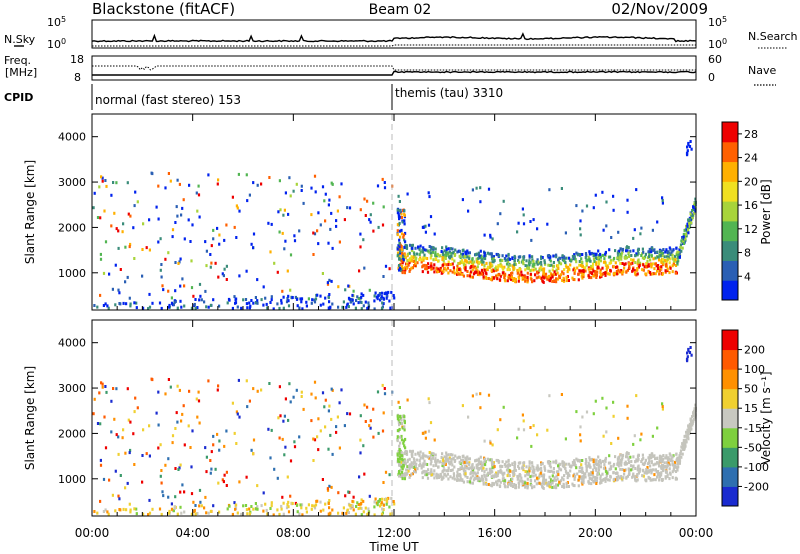  What do you see at coordinates (401, 33) in the screenshot?
I see `n-sky-panel: N.Sky 105 100 105 100 N.Search` at bounding box center [401, 33].